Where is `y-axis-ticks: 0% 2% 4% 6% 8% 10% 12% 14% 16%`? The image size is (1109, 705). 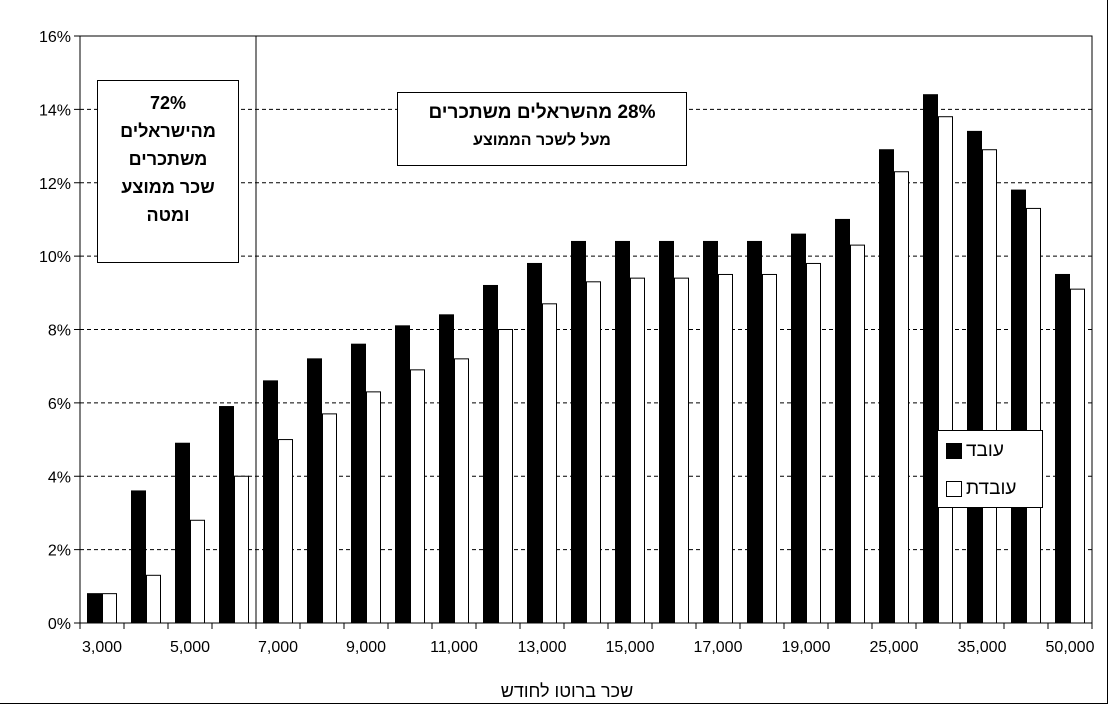 y-axis-ticks: 0% 2% 4% 6% 8% 10% 12% 14% 16% is located at coordinates (59, 331).